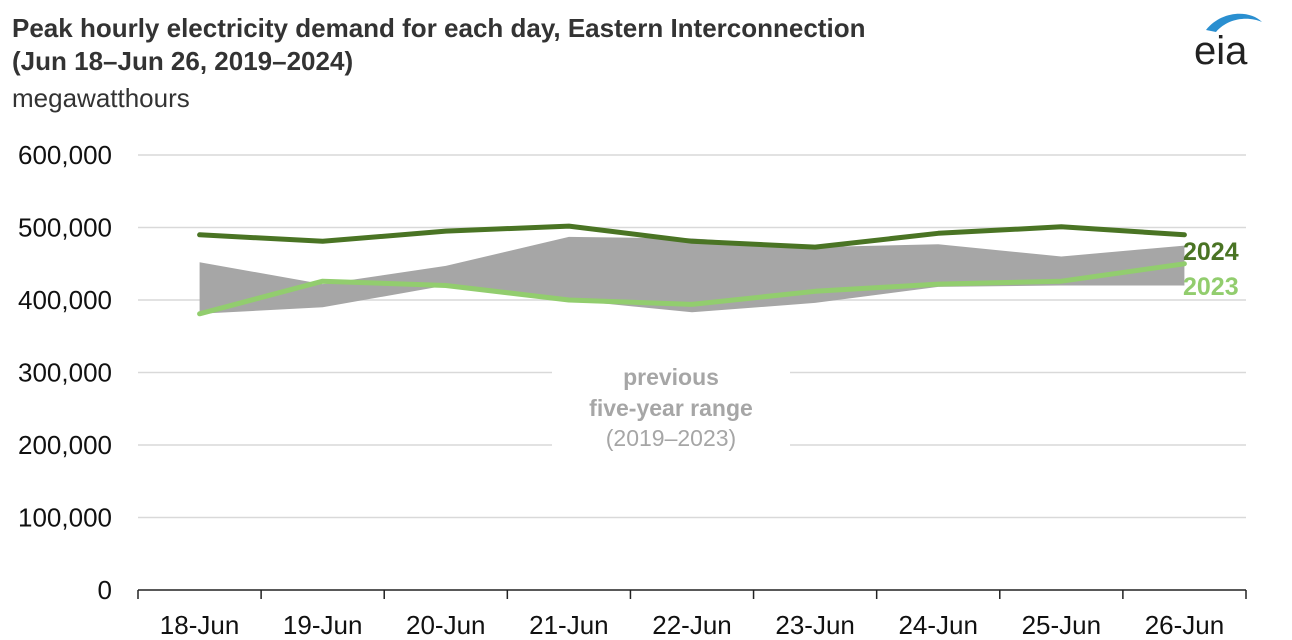 The image size is (1292, 640). Describe the element at coordinates (815, 625) in the screenshot. I see `x-tick-label: 23-Jun` at that location.